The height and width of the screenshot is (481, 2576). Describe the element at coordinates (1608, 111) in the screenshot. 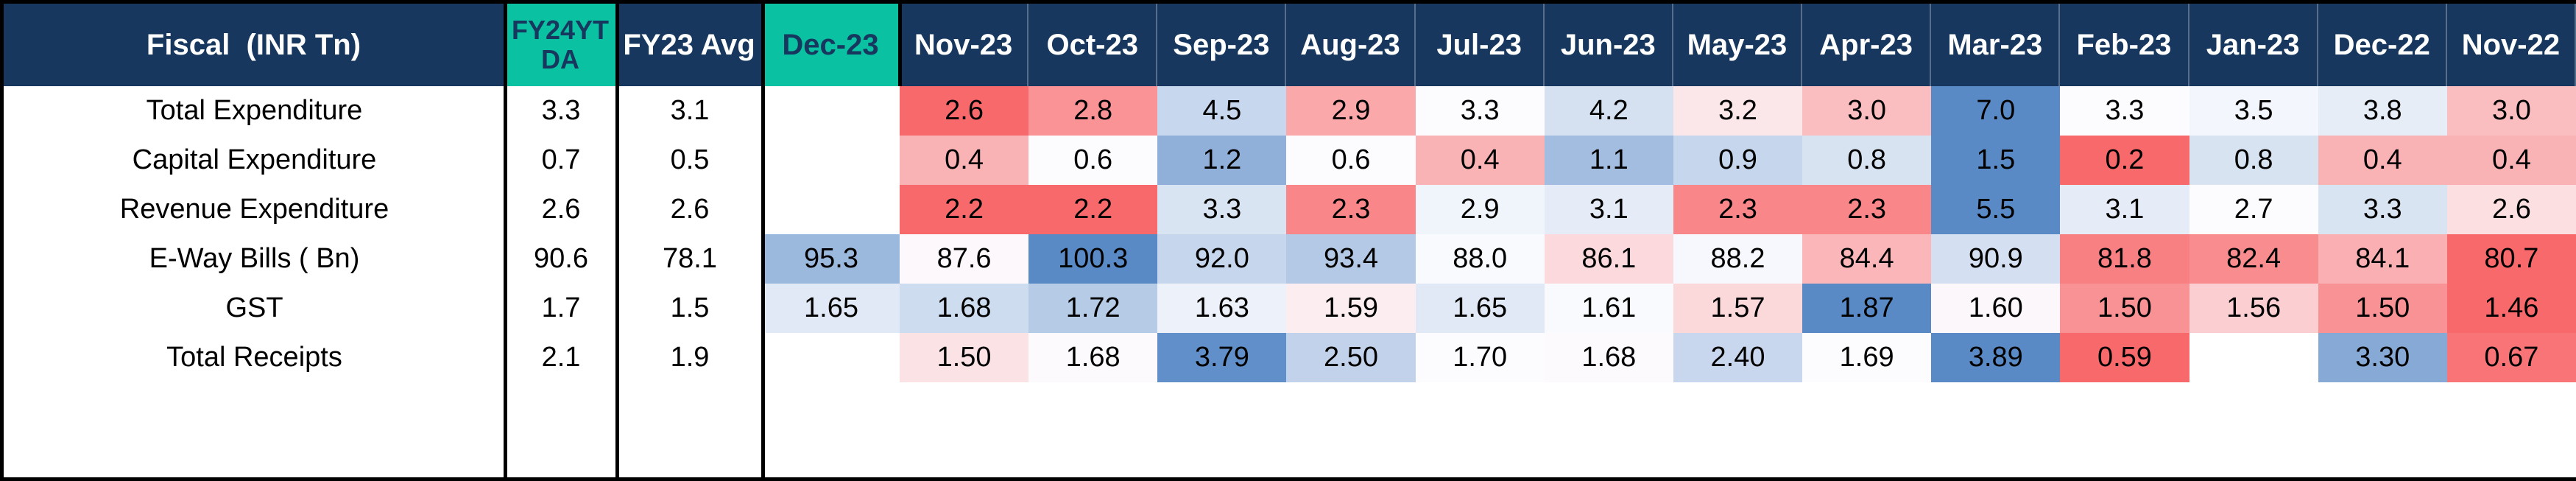

I see `heat-cell-total-expenditure-jun-23: 4.2` at that location.